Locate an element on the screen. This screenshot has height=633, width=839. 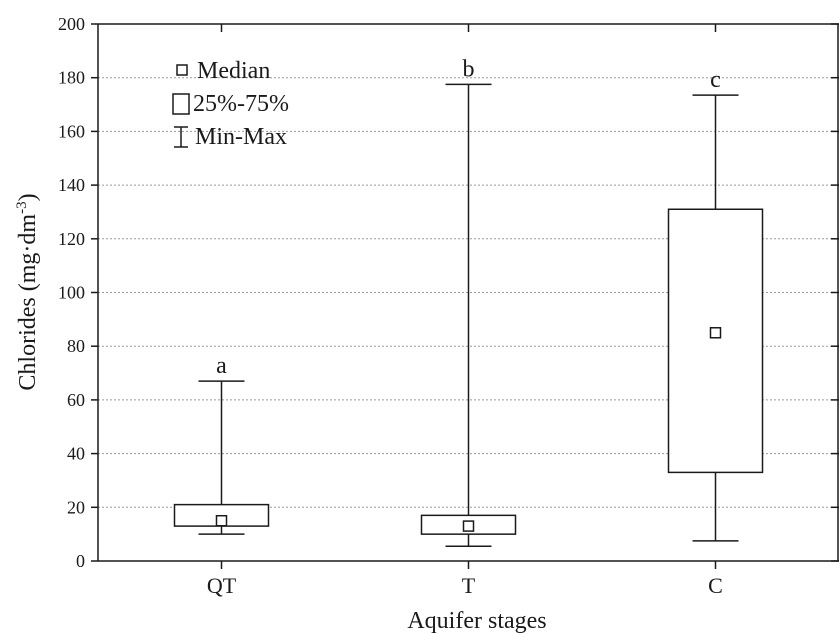
iqr-box-C is located at coordinates (715, 341).